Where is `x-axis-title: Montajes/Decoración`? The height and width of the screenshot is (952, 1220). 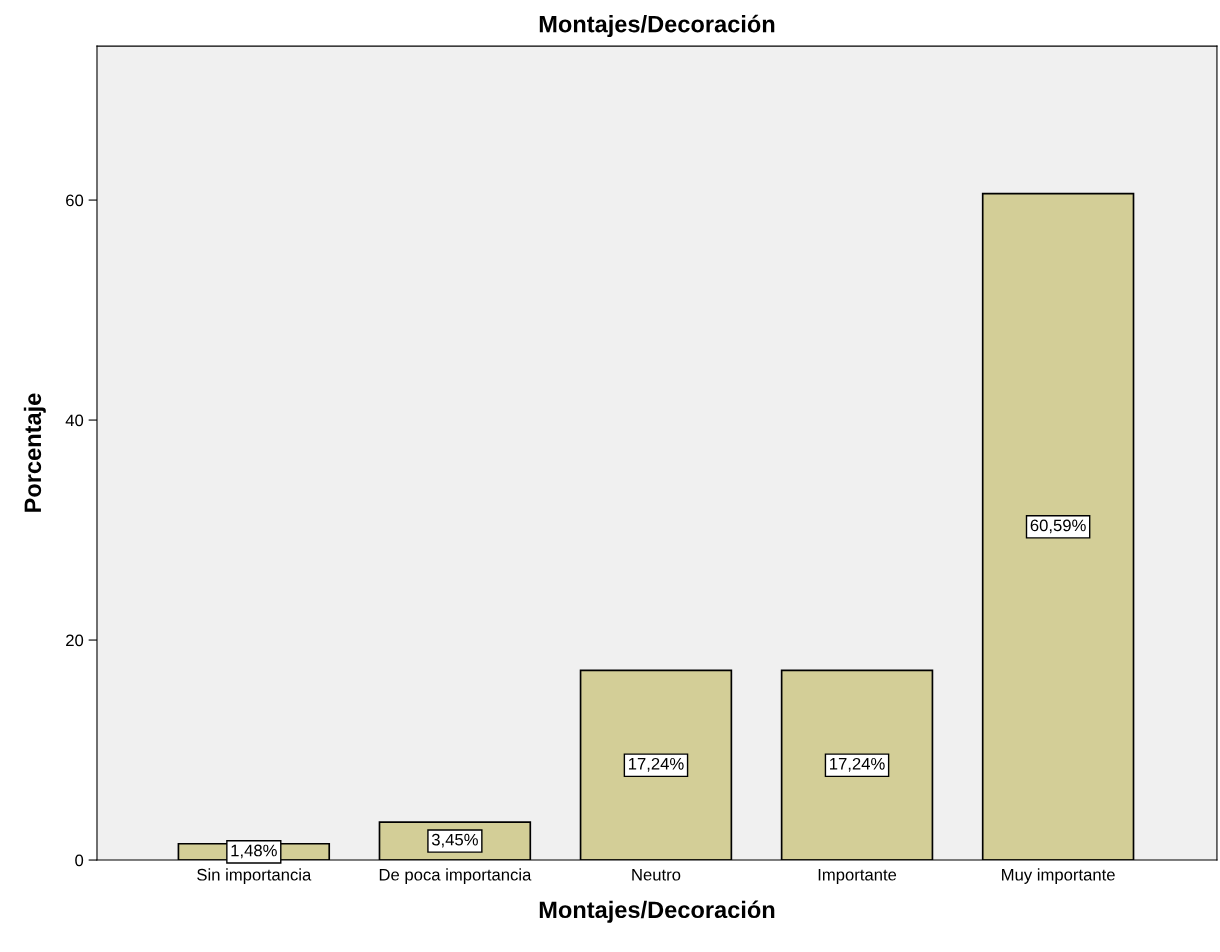
x-axis-title: Montajes/Decoración is located at coordinates (657, 911).